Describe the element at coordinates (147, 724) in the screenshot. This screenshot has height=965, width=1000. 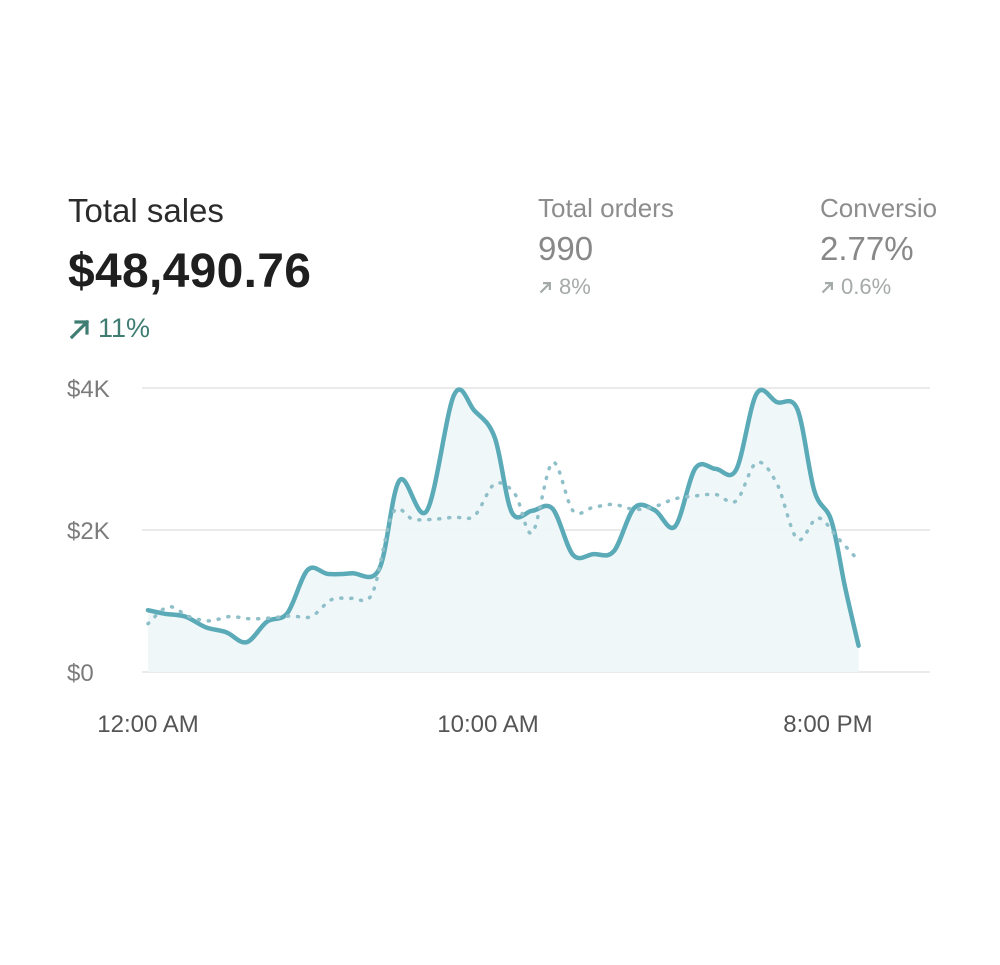
I see `x-tick-label: 12:00 AM` at that location.